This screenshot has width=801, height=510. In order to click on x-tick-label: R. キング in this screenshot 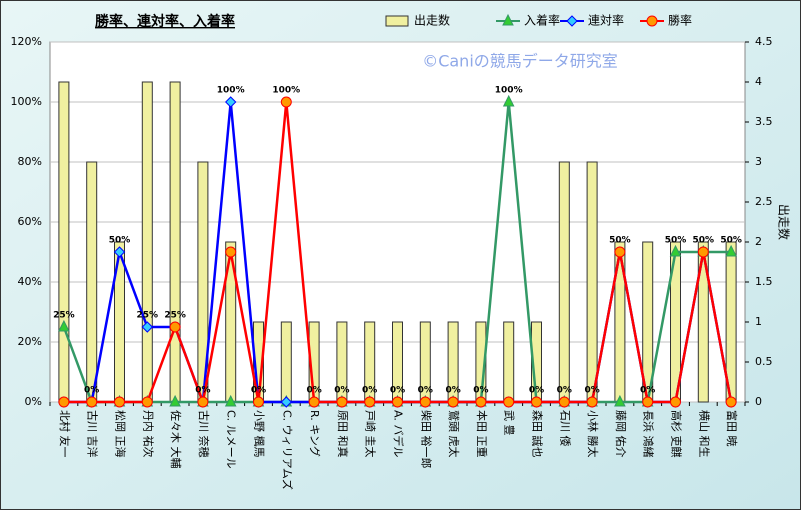, I will do `click(315, 433)`.